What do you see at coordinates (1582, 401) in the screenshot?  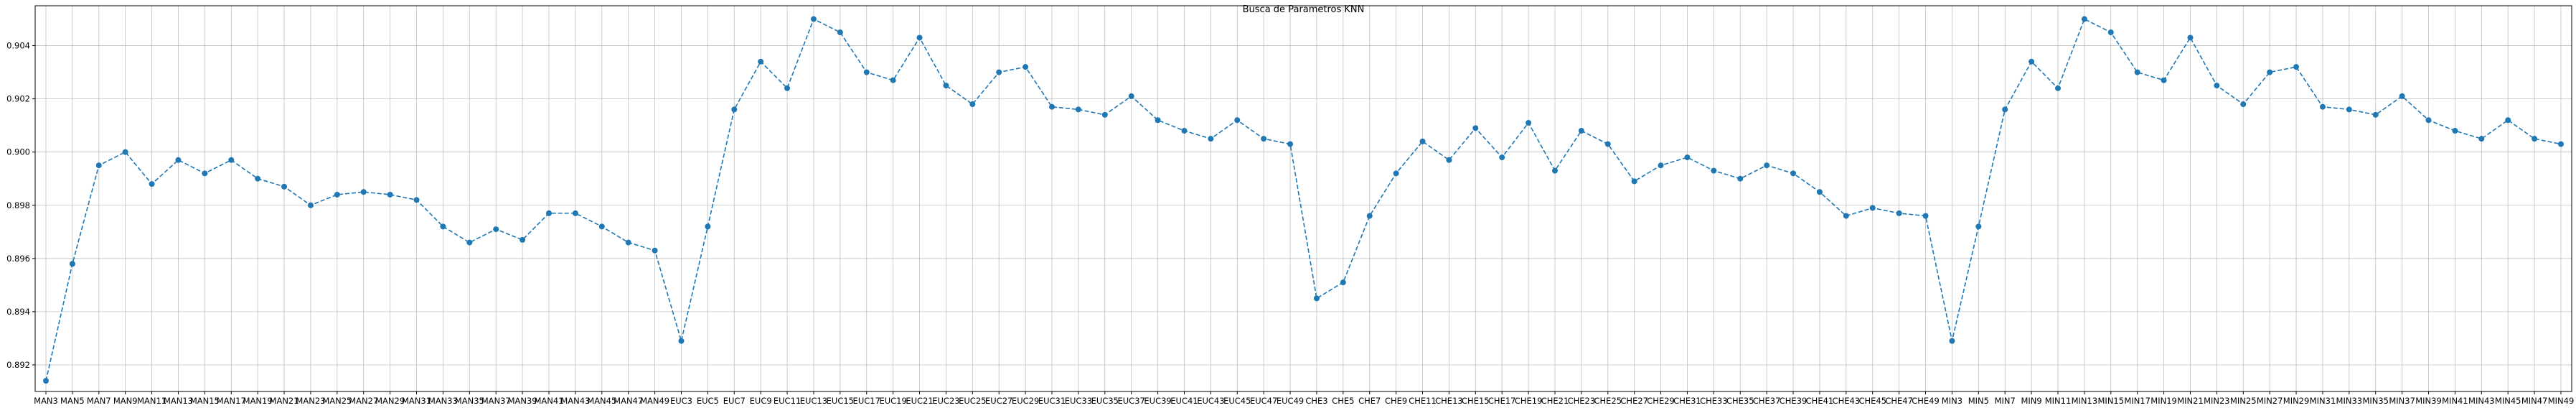 I see `x-tick-label: CHE23` at bounding box center [1582, 401].